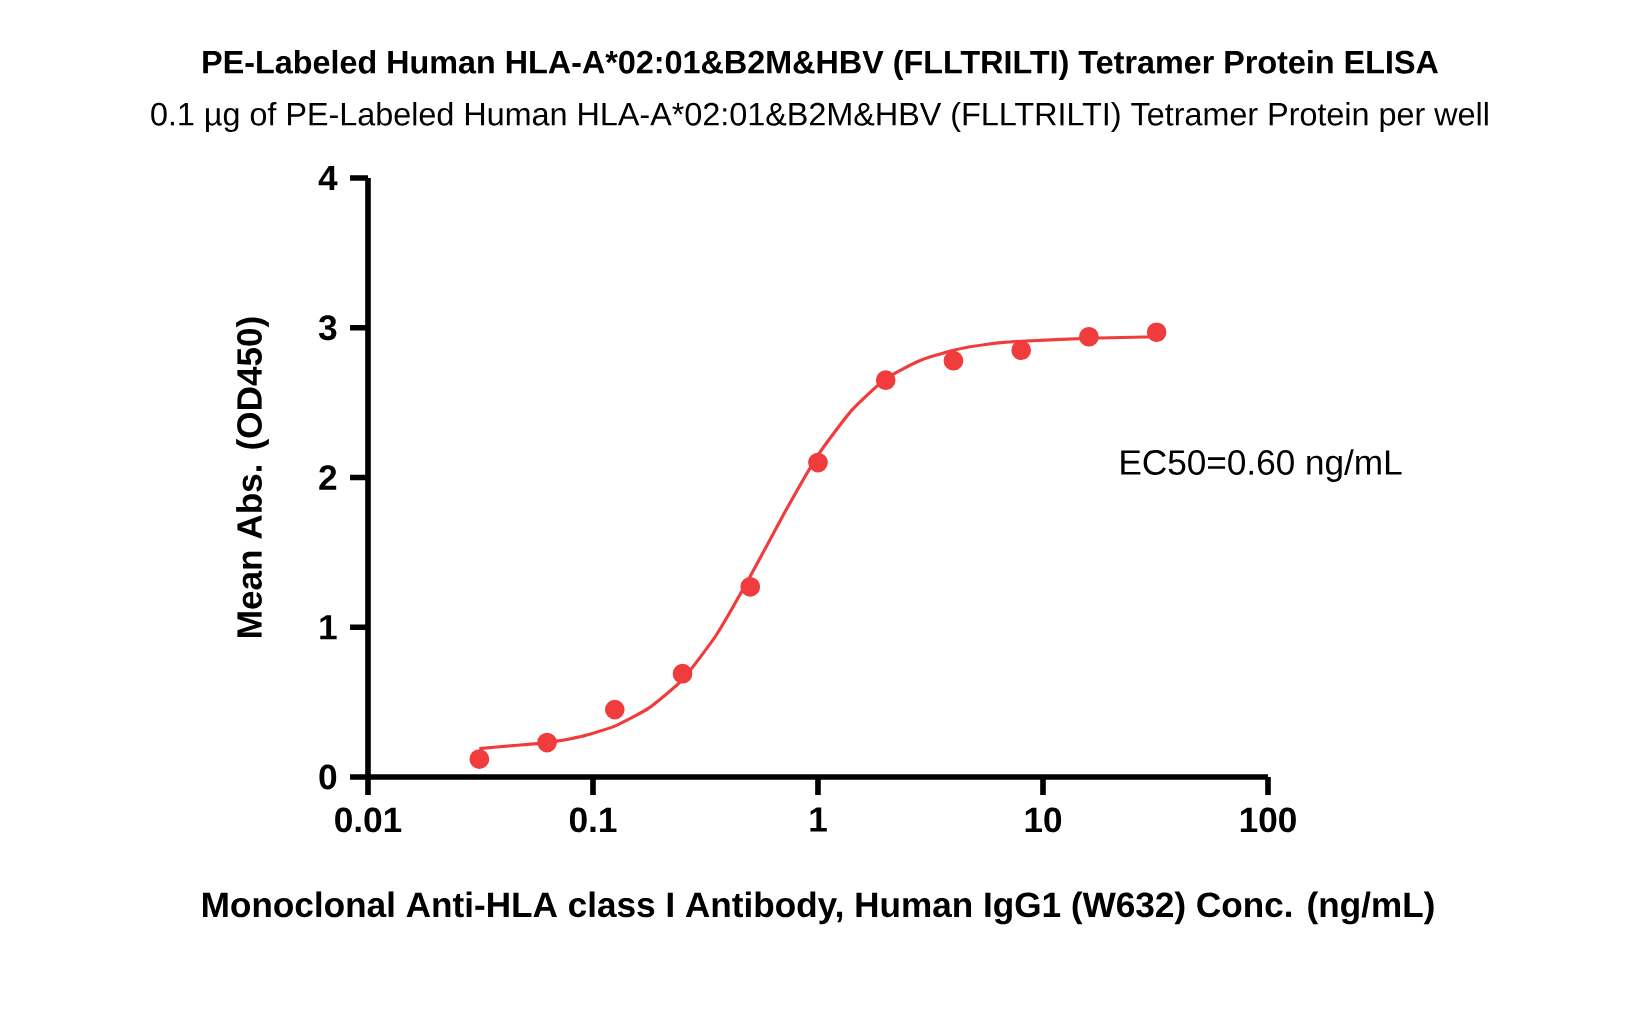 Image resolution: width=1641 pixels, height=1032 pixels. I want to click on y-tick-label: 2, so click(328, 477).